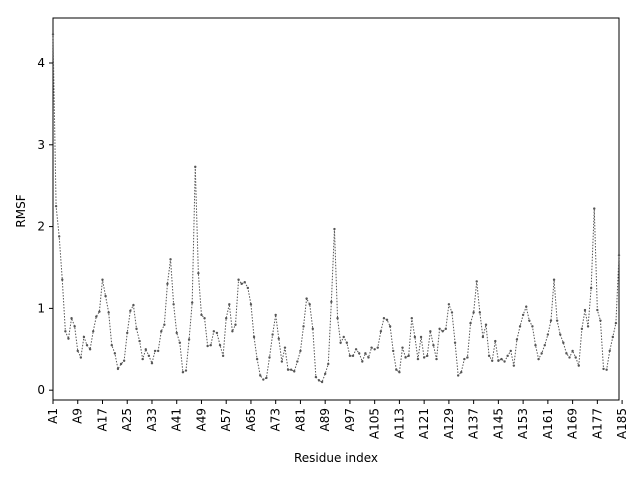 The height and width of the screenshot is (480, 640). What do you see at coordinates (177, 419) in the screenshot?
I see `x-tick-label: A41` at bounding box center [177, 419].